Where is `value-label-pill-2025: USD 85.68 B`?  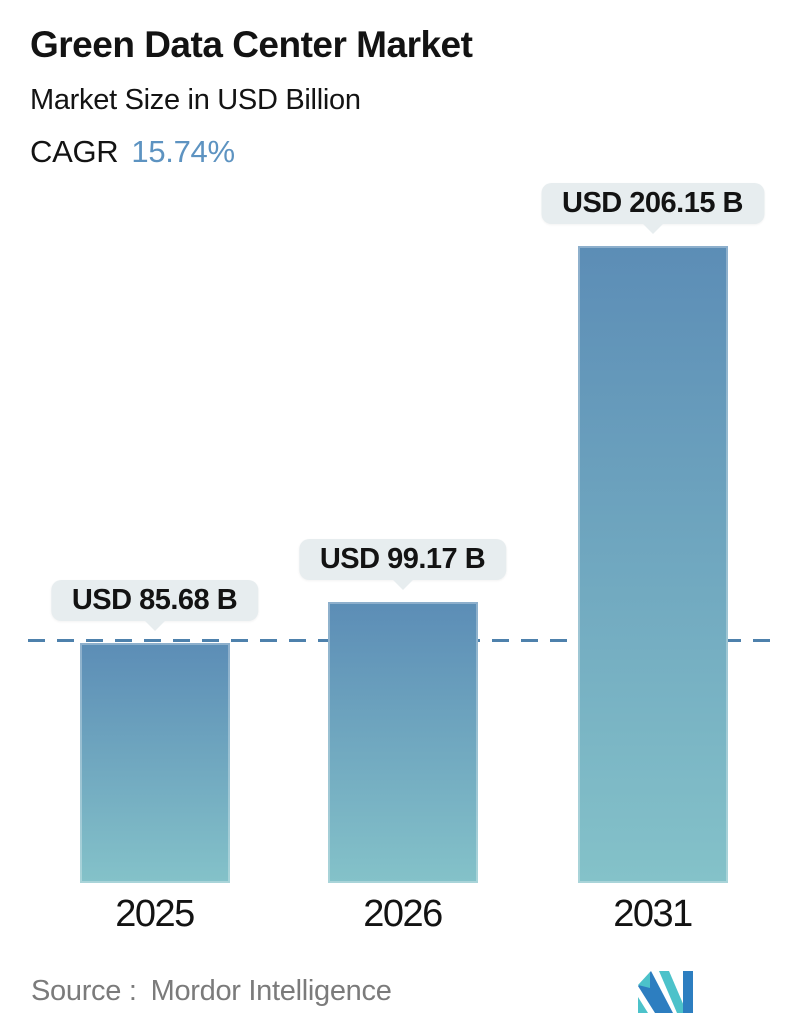
value-label-pill-2025: USD 85.68 B is located at coordinates (154, 600).